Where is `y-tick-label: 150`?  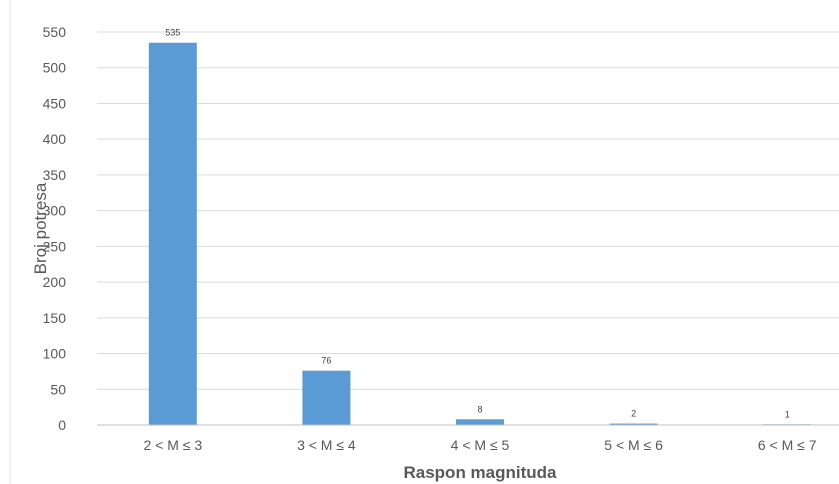
y-tick-label: 150 is located at coordinates (55, 318).